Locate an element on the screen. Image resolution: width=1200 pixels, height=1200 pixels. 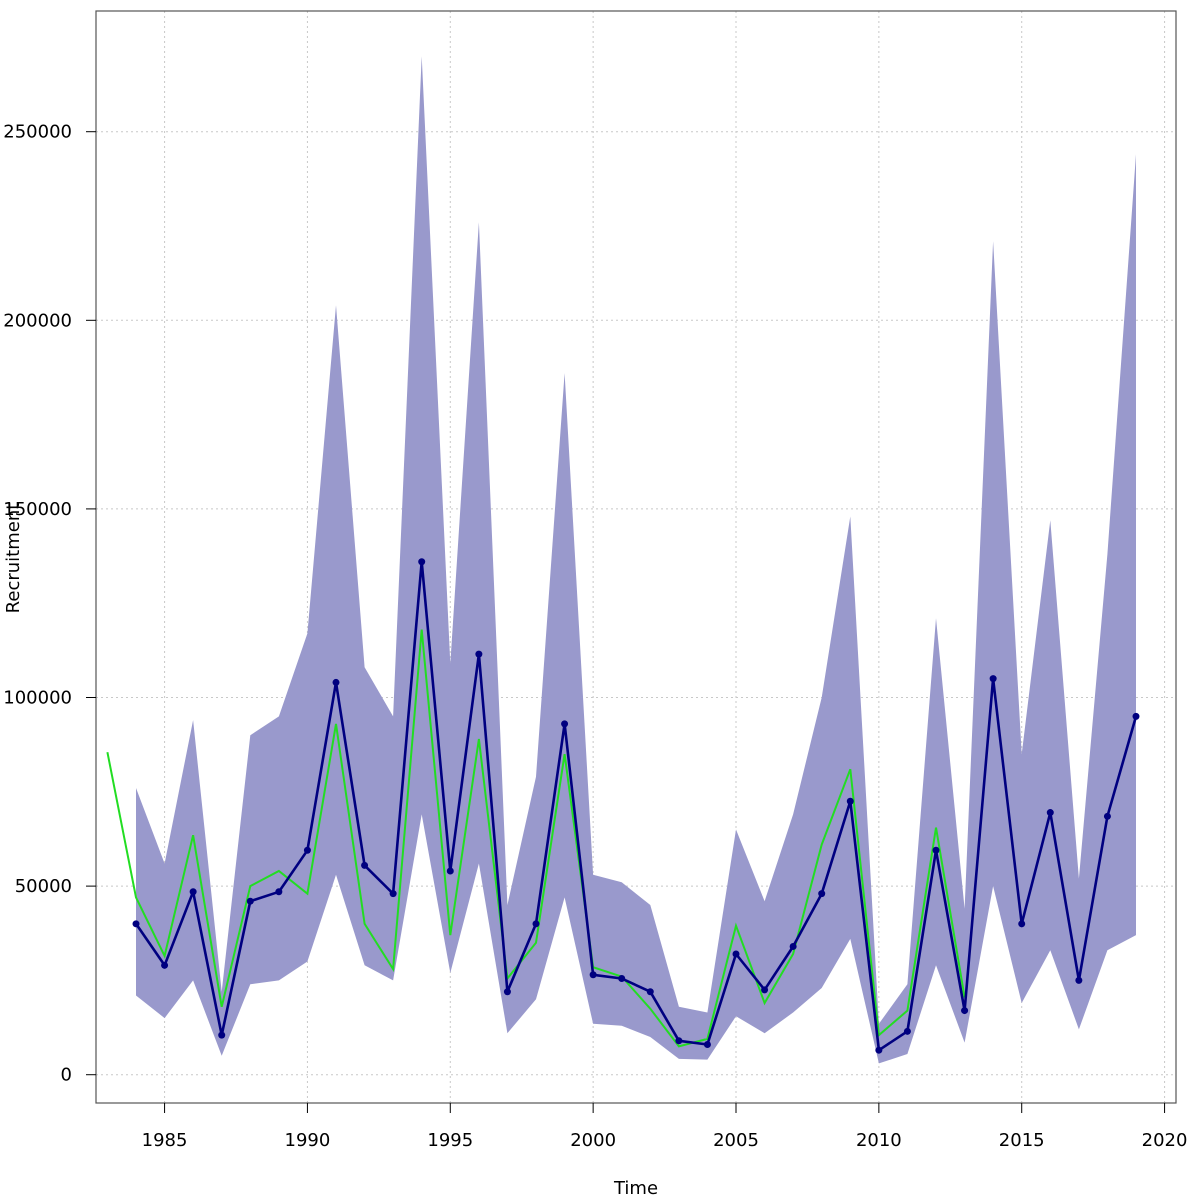
x-tick-label: 2000 is located at coordinates (593, 1140).